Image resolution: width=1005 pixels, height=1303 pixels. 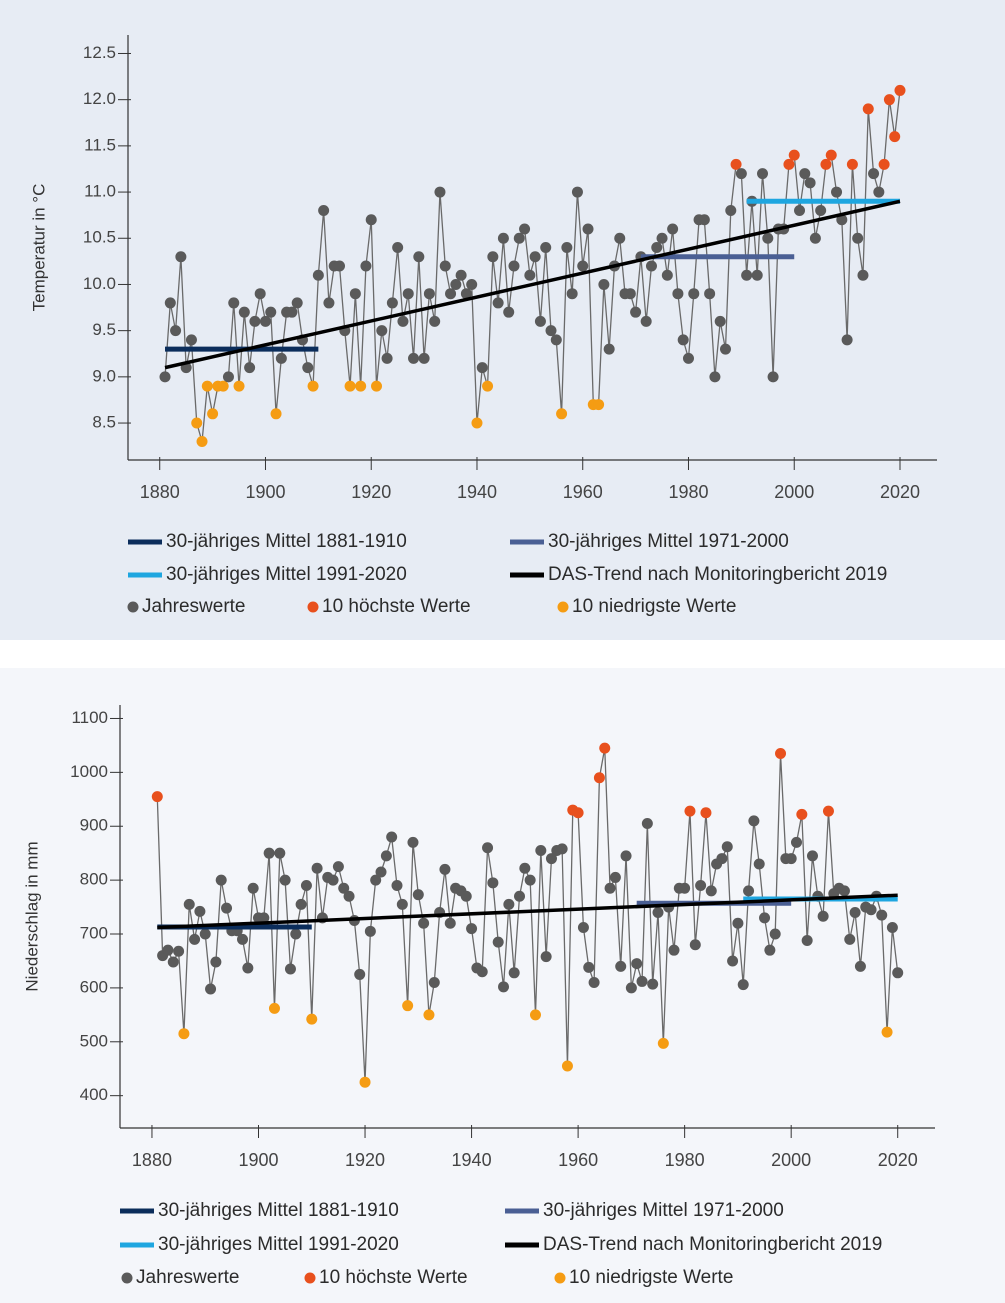 I want to click on y-tick-label: 11.0, so click(x=100, y=191).